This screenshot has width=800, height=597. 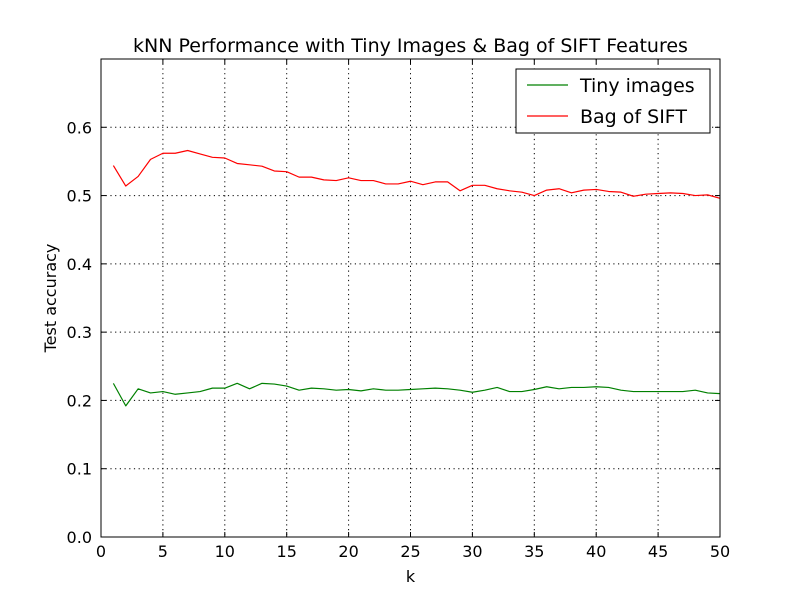 I want to click on x-tick-label: 15, so click(x=287, y=551).